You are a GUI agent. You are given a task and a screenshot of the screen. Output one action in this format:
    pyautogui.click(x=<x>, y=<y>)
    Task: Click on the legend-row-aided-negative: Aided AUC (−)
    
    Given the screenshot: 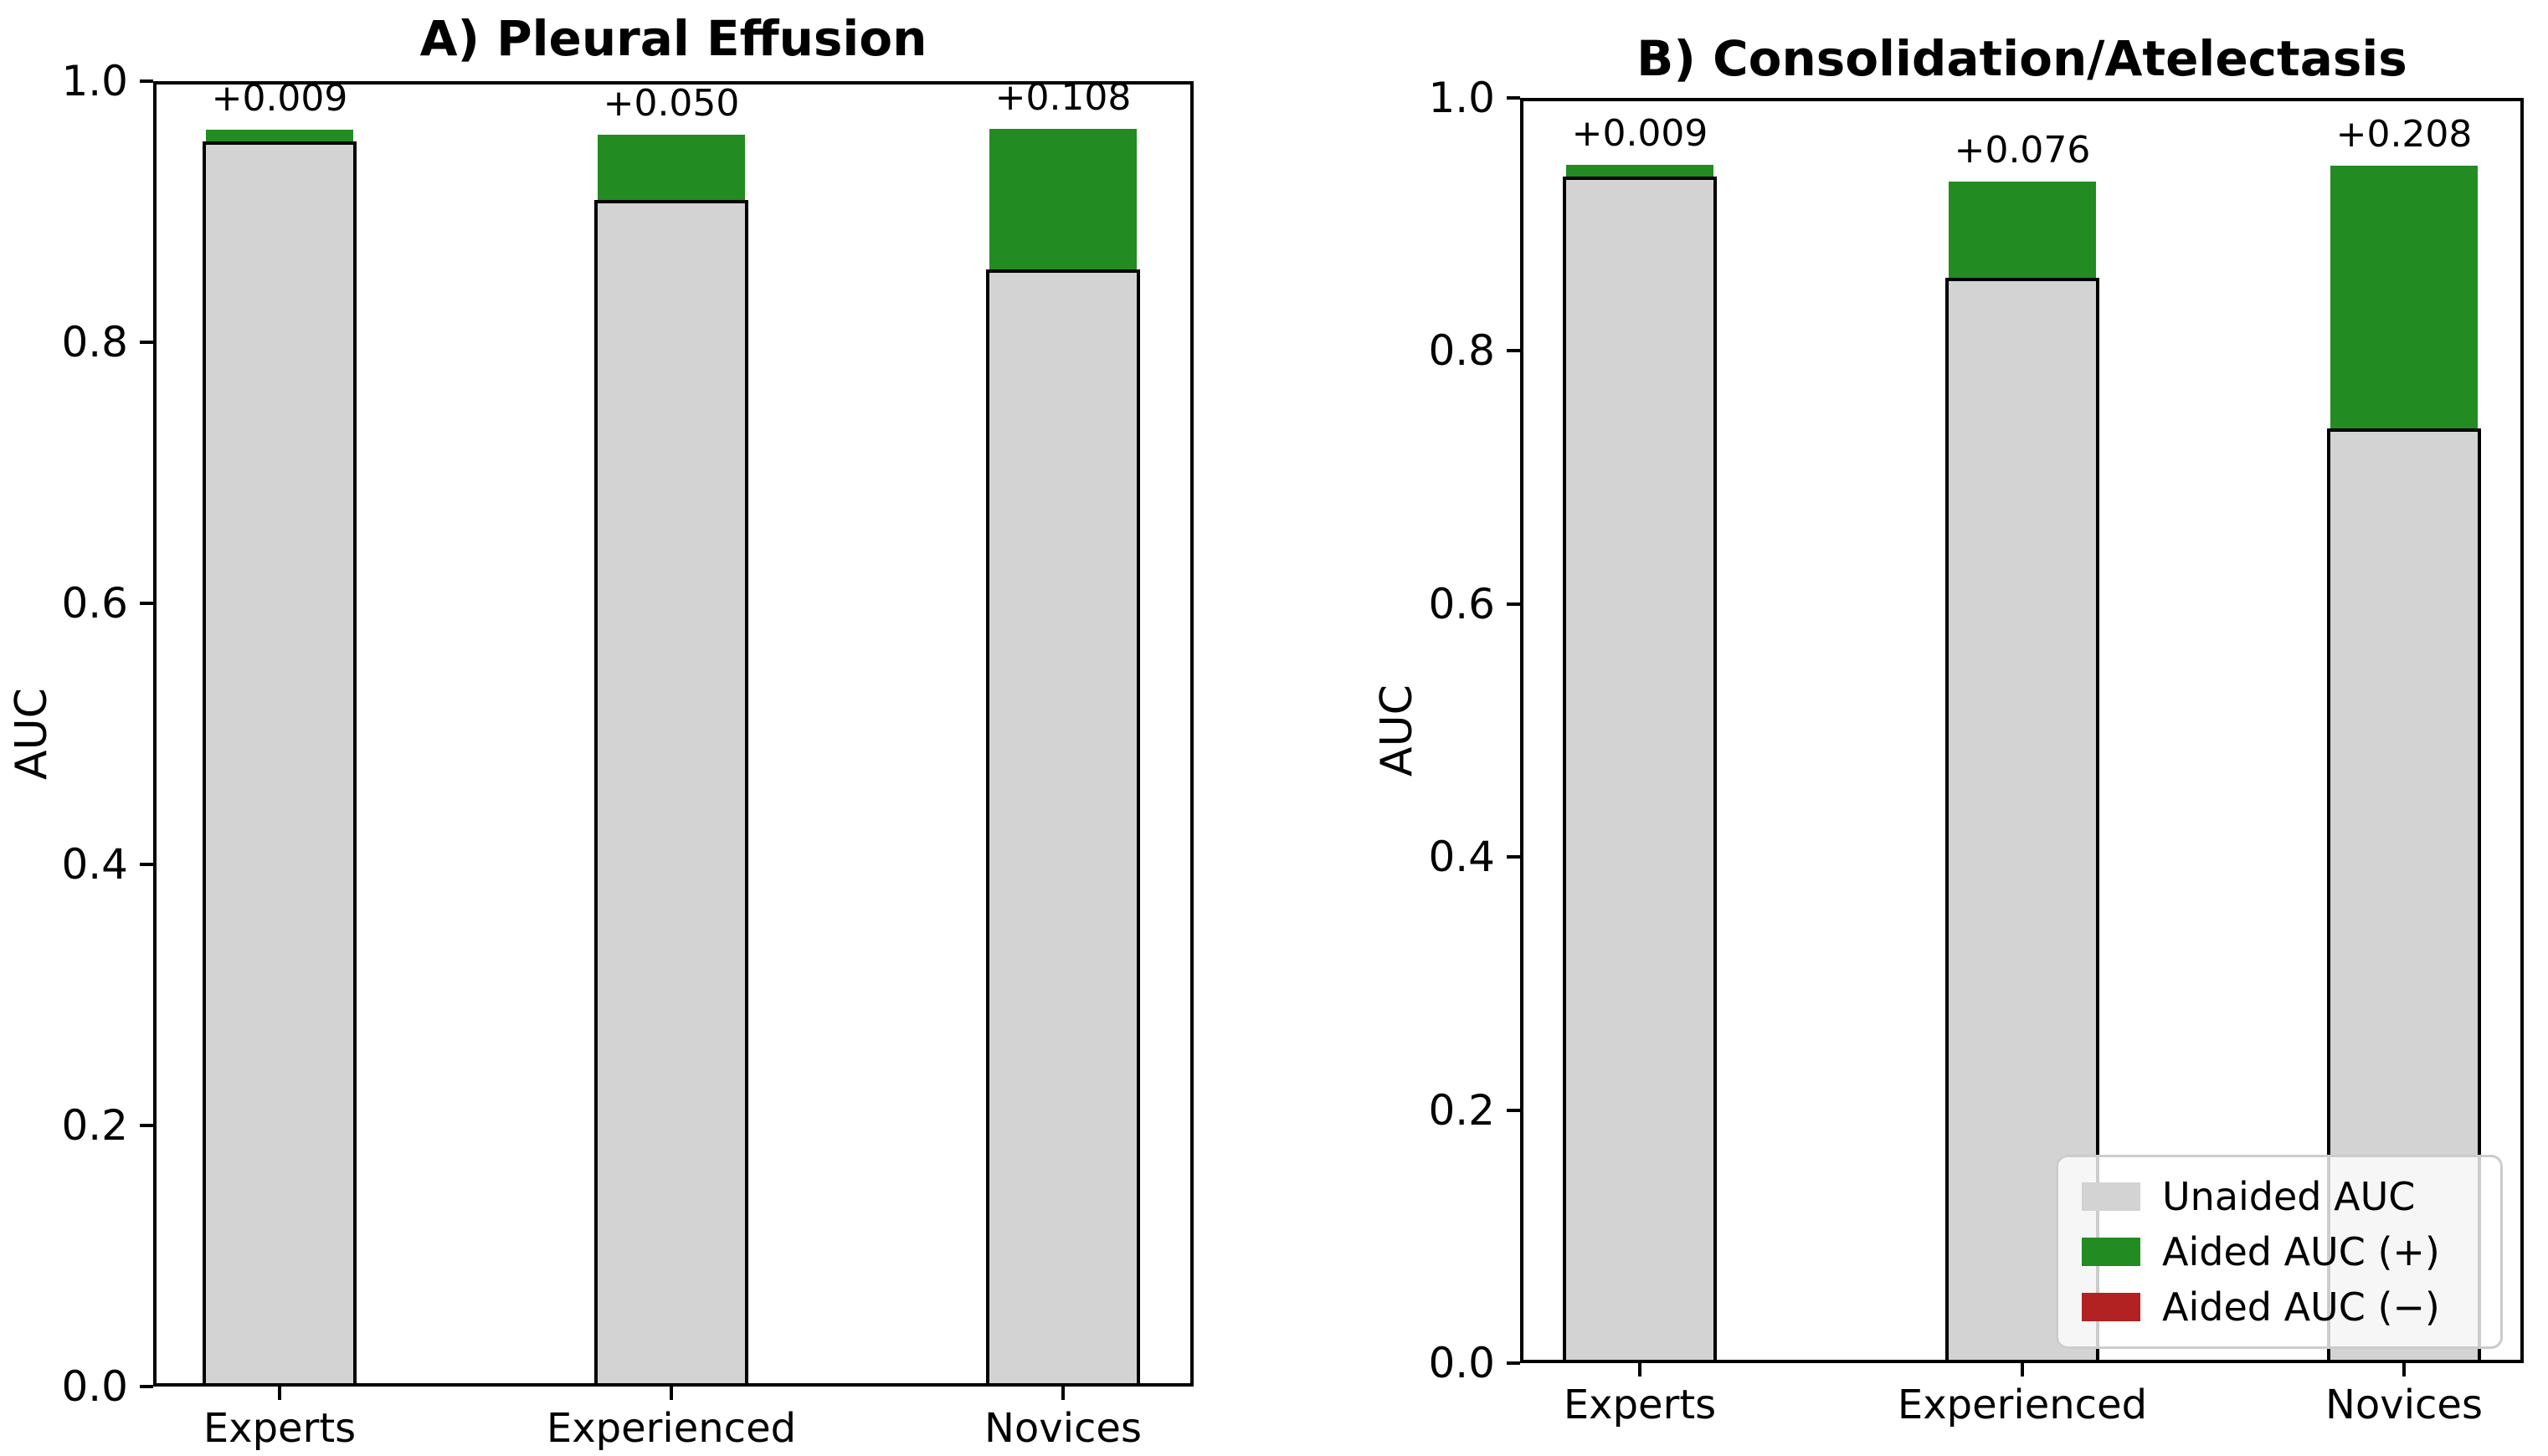 What is the action you would take?
    pyautogui.click(x=2279, y=1307)
    